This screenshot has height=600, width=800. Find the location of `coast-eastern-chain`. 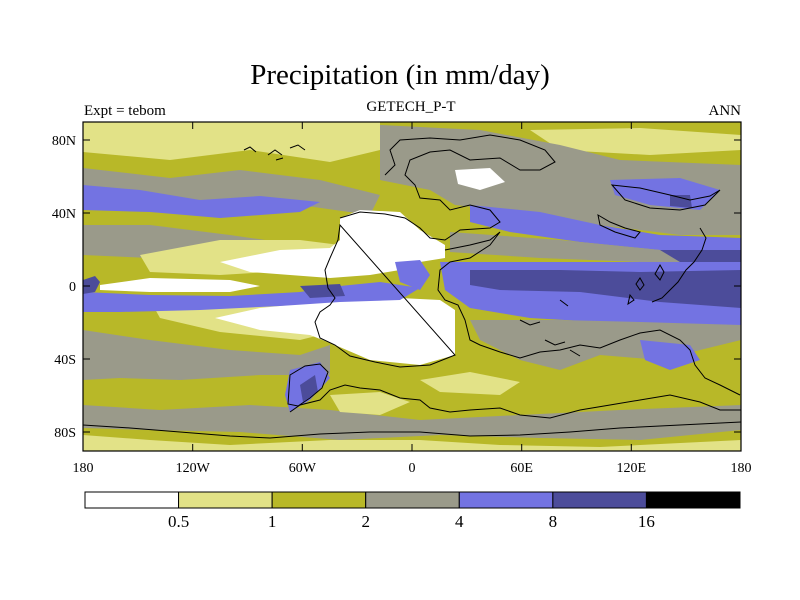

coast-eastern-chain is located at coordinates (679, 265).